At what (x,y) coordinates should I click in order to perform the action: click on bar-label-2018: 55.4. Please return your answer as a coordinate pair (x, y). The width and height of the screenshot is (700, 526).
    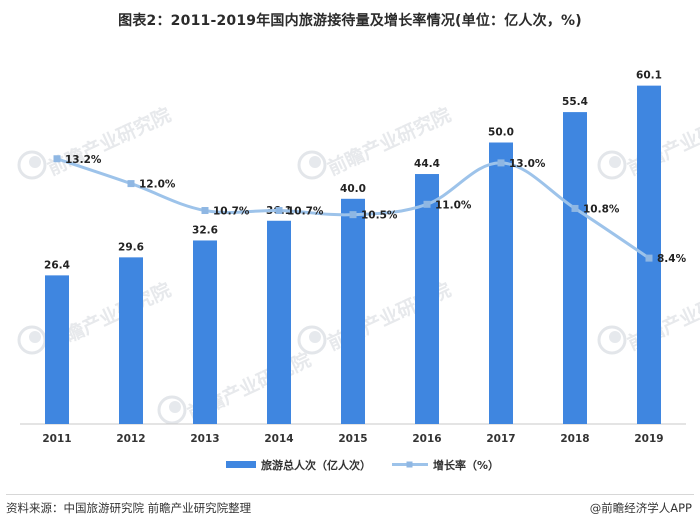
    Looking at the image, I should click on (575, 102).